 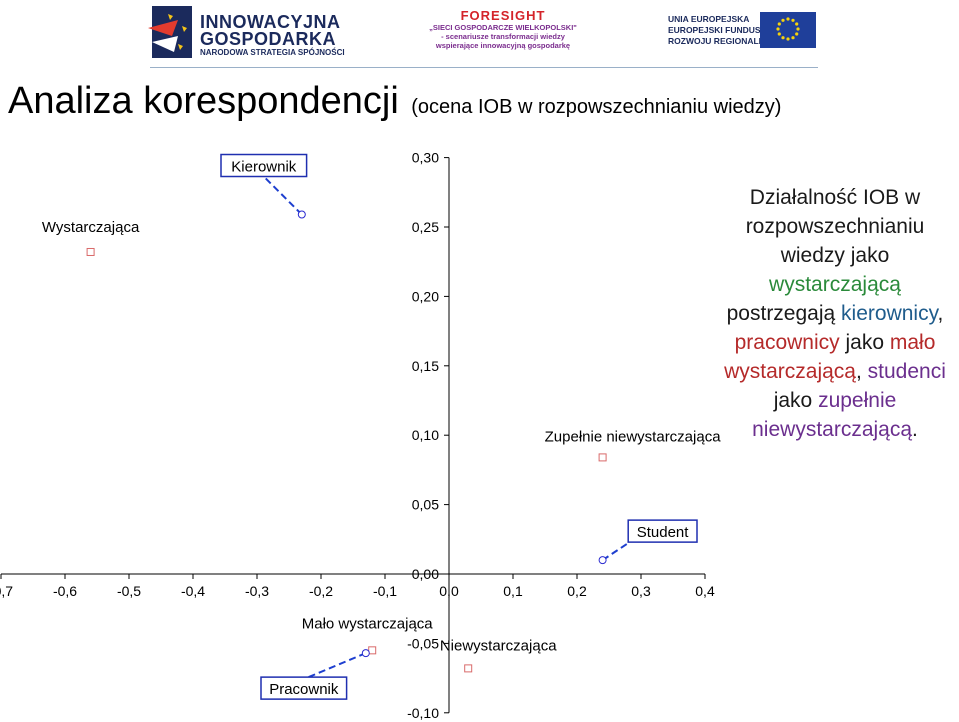 What do you see at coordinates (705, 591) in the screenshot?
I see `x-tick-label: 0,4` at bounding box center [705, 591].